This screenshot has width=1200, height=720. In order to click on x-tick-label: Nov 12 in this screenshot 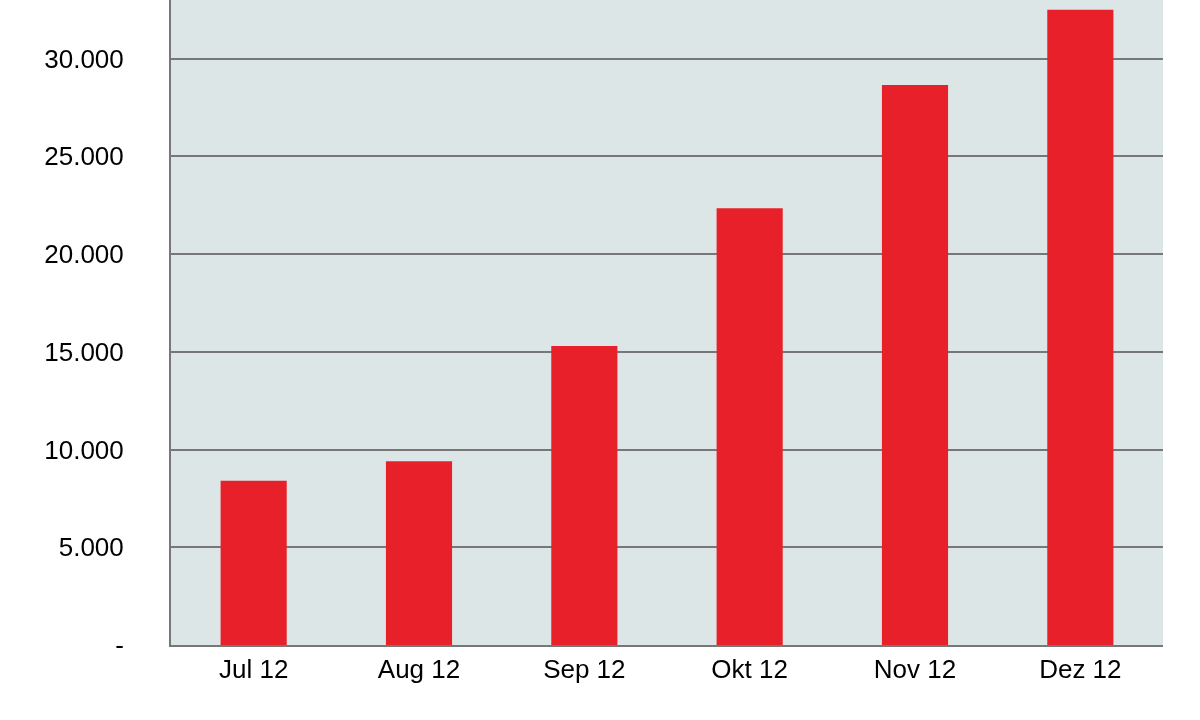, I will do `click(915, 669)`.